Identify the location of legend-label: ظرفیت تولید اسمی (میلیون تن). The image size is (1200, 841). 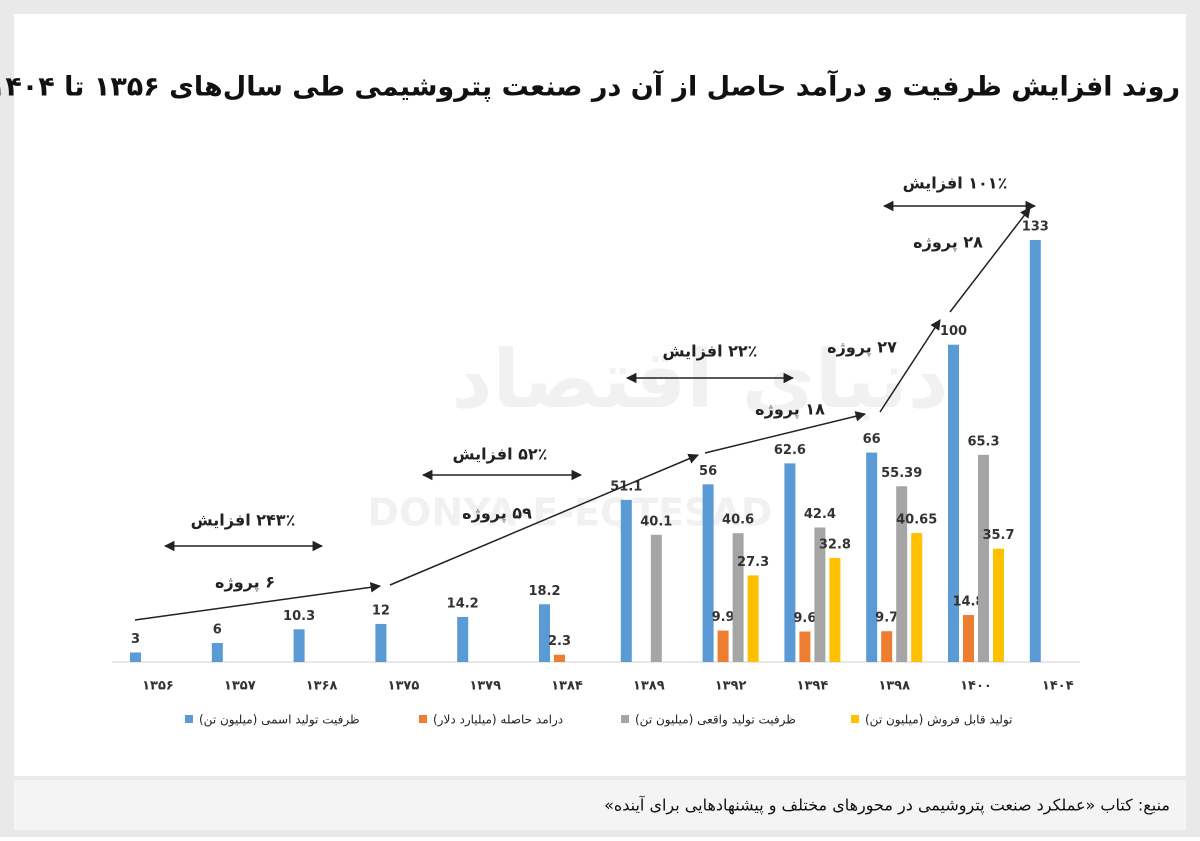
(279, 720).